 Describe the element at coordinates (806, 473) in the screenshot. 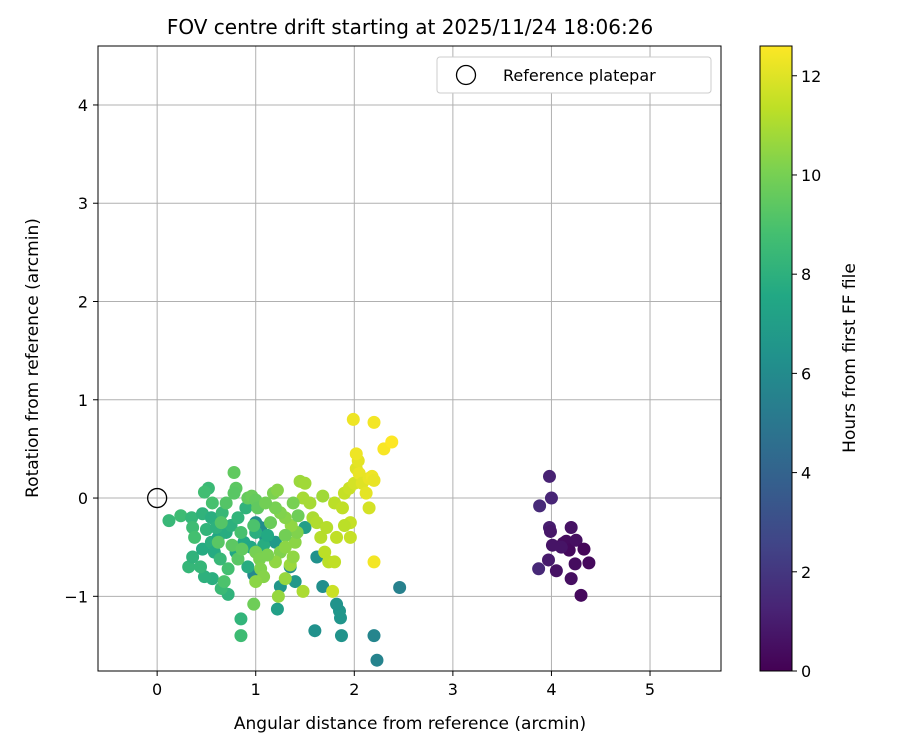

I see `colorbar-tick-label: 4` at that location.